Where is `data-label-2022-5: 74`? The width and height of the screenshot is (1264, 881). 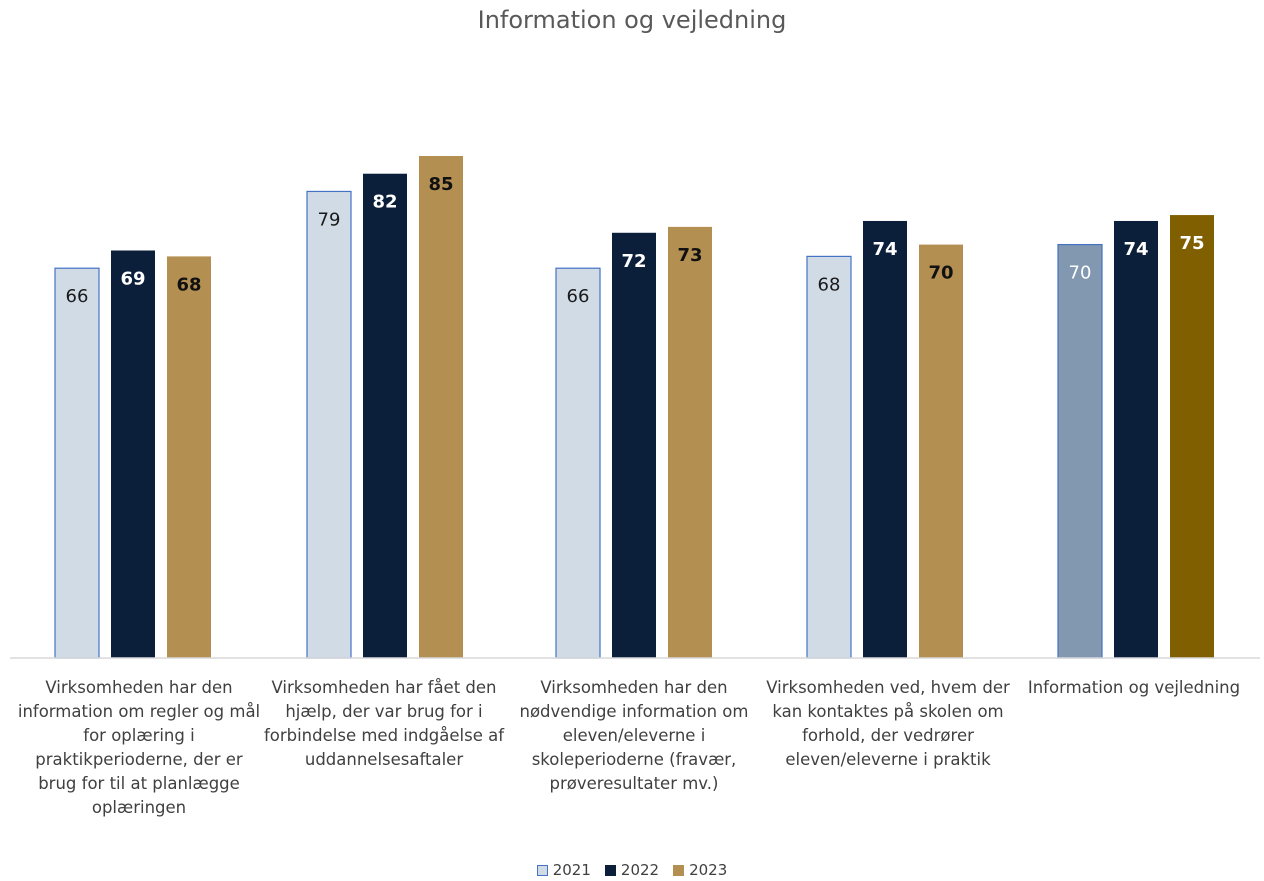 data-label-2022-5: 74 is located at coordinates (1135, 249).